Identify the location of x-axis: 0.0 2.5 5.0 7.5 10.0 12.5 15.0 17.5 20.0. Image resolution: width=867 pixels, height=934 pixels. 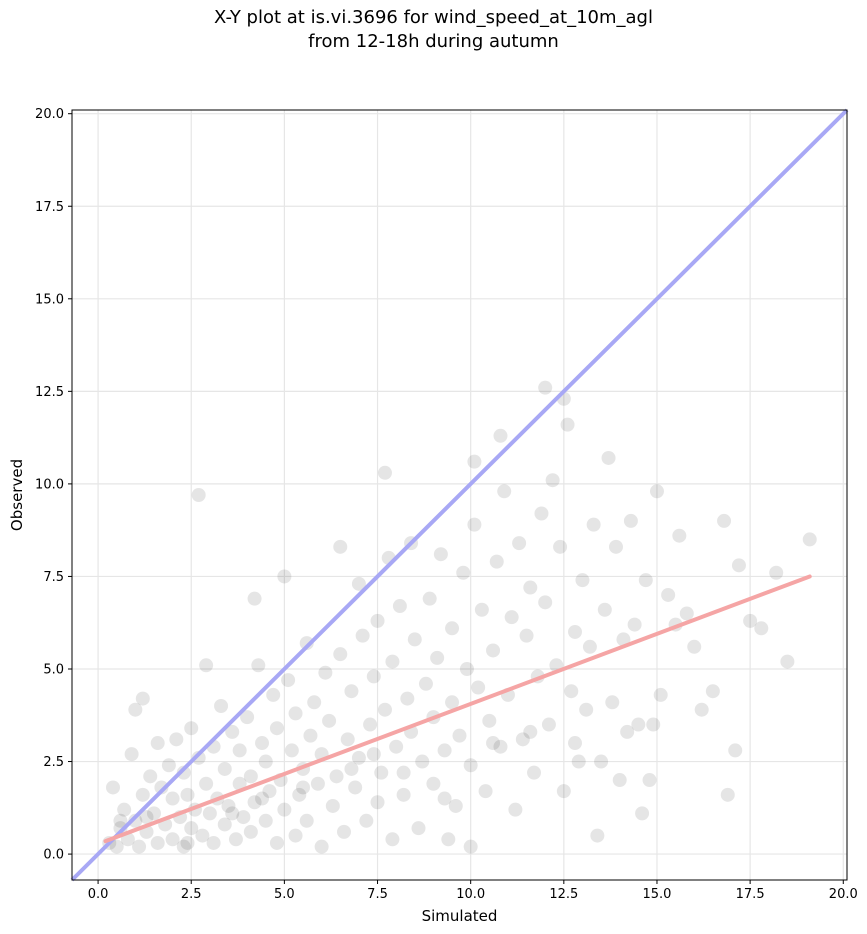
(473, 891).